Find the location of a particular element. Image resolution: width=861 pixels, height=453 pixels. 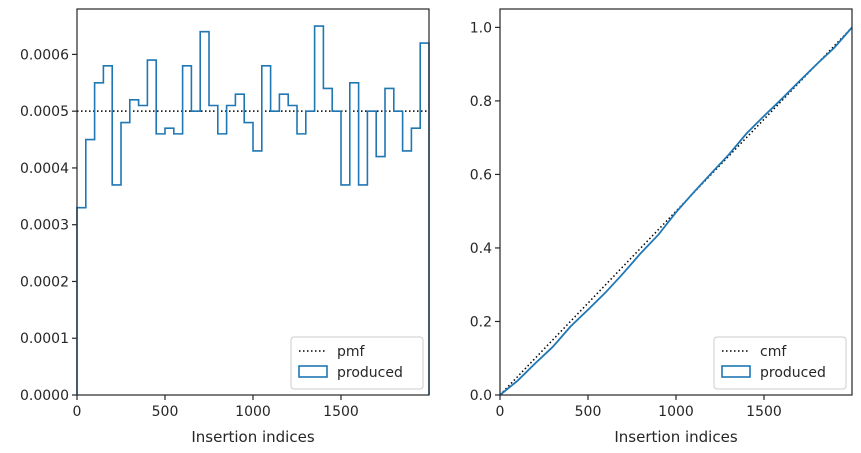

y-tick-label: 0.0000 is located at coordinates (44, 396).